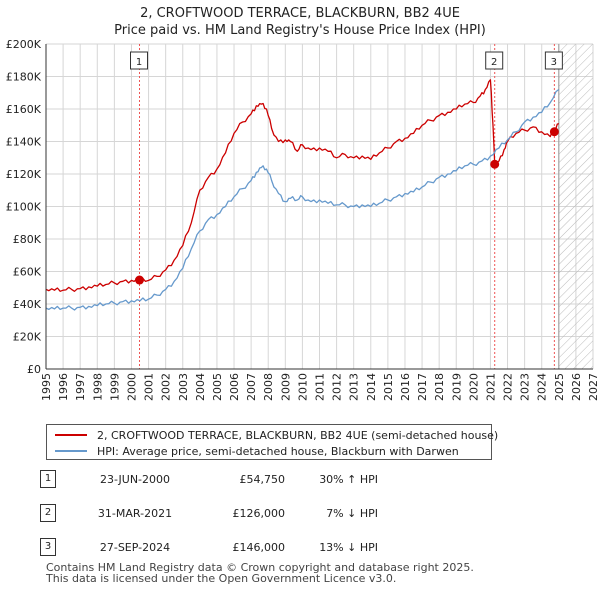 The image size is (600, 590). I want to click on sale-number-badge: 1, so click(48, 479).